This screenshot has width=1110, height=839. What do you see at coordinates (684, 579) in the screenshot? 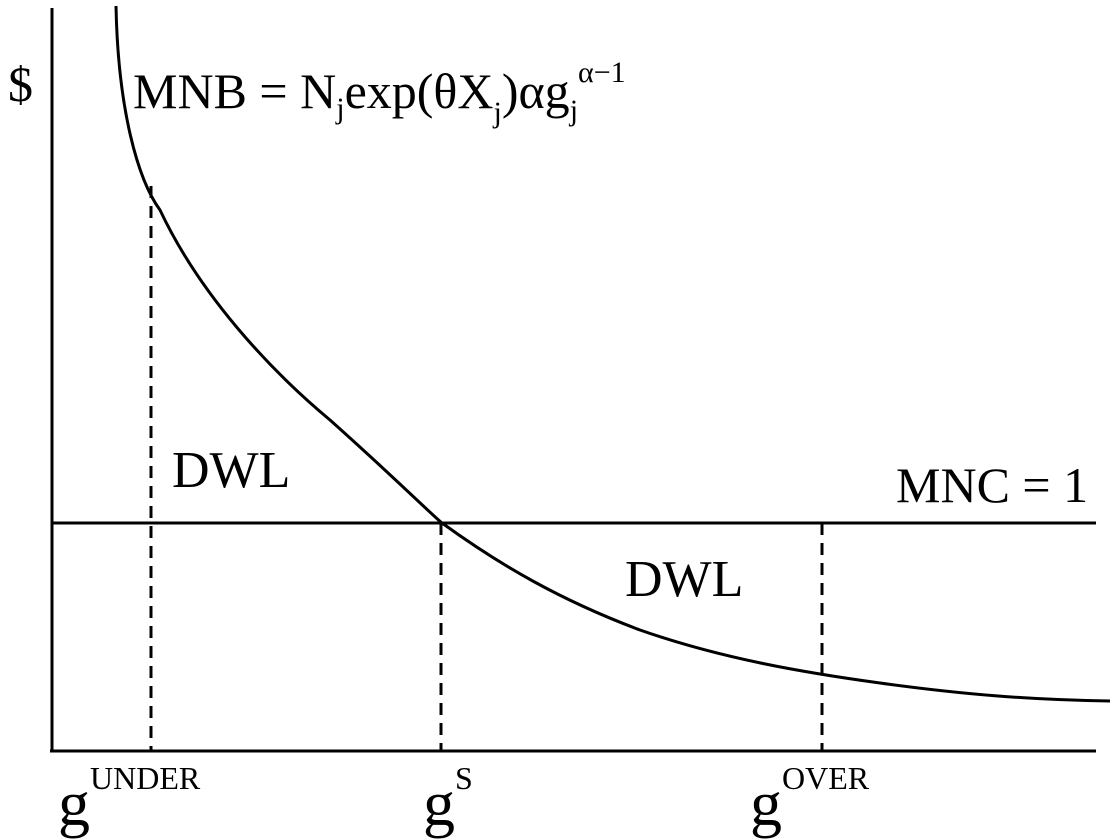
I see `dwl-right-label: DWL` at bounding box center [684, 579].